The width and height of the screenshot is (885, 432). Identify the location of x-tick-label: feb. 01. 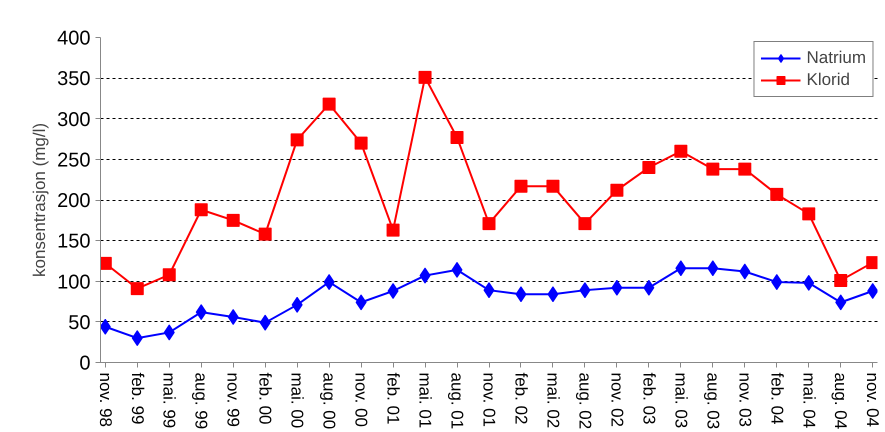
(393, 398).